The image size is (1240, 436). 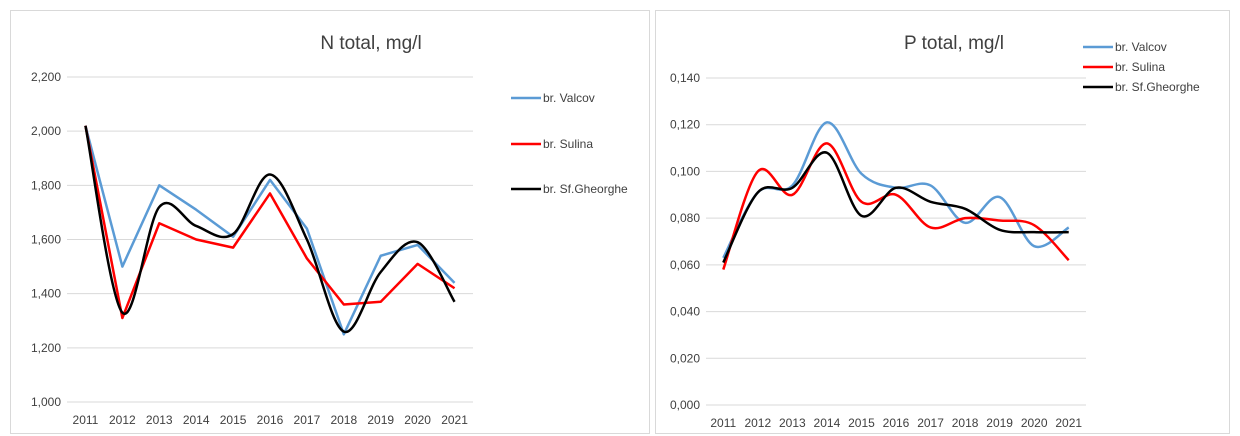 I want to click on y-tick-label: 0,140, so click(x=685, y=78).